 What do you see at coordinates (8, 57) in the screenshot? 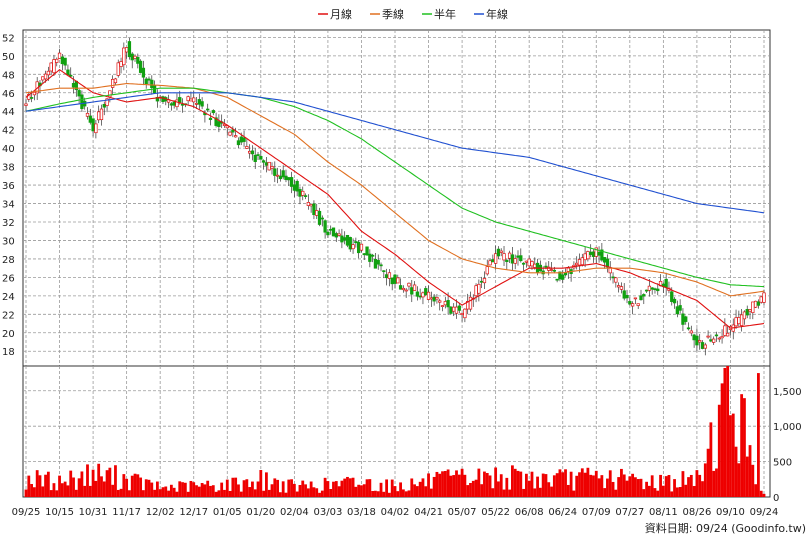
I see `price-tick-label: 50` at bounding box center [8, 57].